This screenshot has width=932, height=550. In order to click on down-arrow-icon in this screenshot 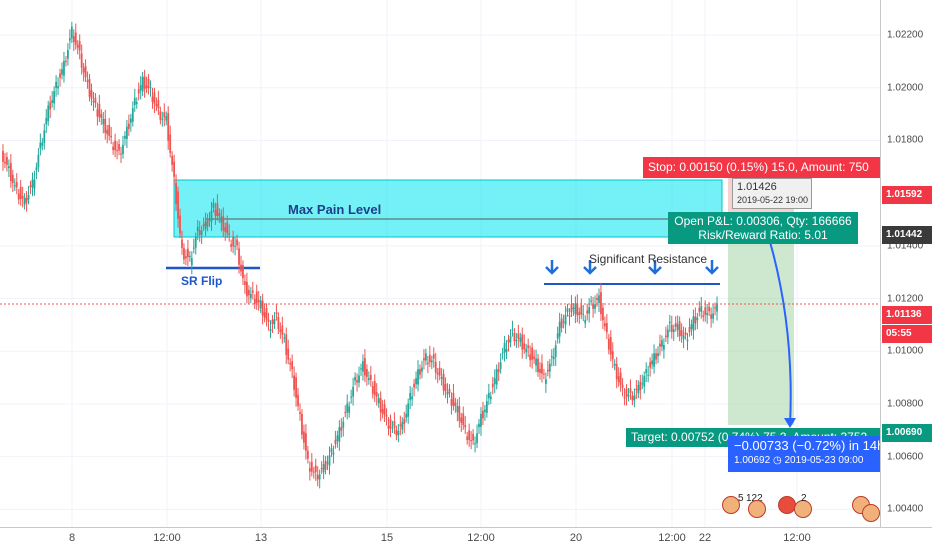, I will do `click(712, 267)`.